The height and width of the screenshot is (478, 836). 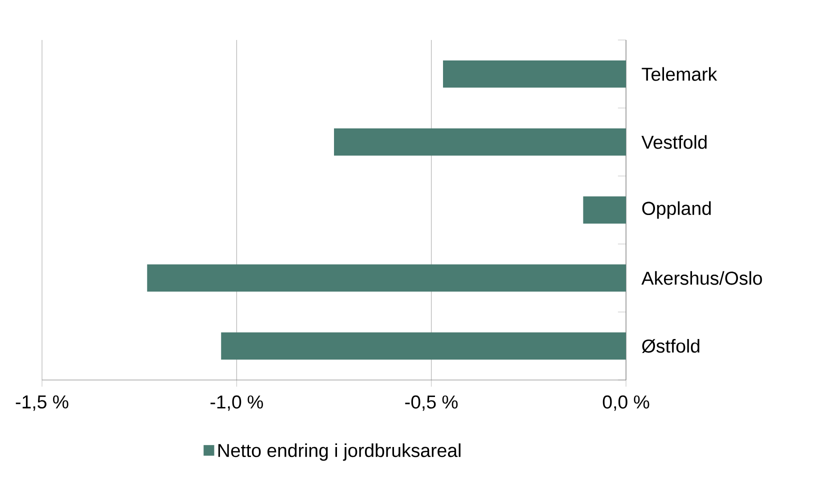 What do you see at coordinates (676, 210) in the screenshot?
I see `y-tick-label: Oppland` at bounding box center [676, 210].